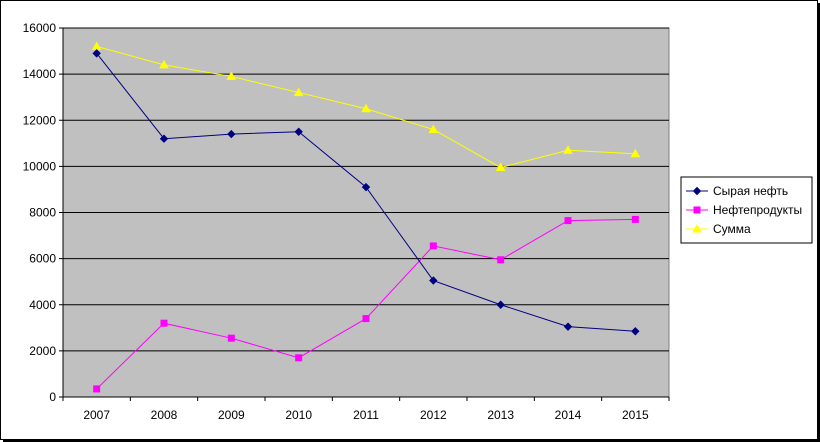  I want to click on legend-item: Сумма, so click(718, 229).